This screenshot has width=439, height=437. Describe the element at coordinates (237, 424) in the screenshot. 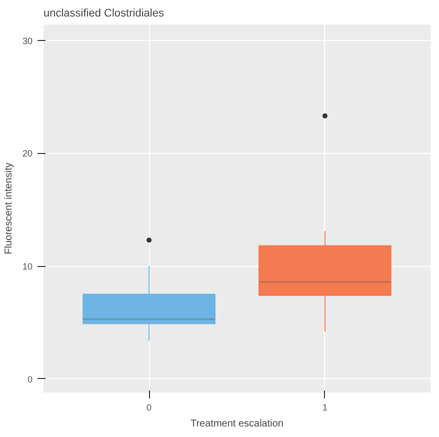

I see `x-axis-title: Treatment escalation` at that location.